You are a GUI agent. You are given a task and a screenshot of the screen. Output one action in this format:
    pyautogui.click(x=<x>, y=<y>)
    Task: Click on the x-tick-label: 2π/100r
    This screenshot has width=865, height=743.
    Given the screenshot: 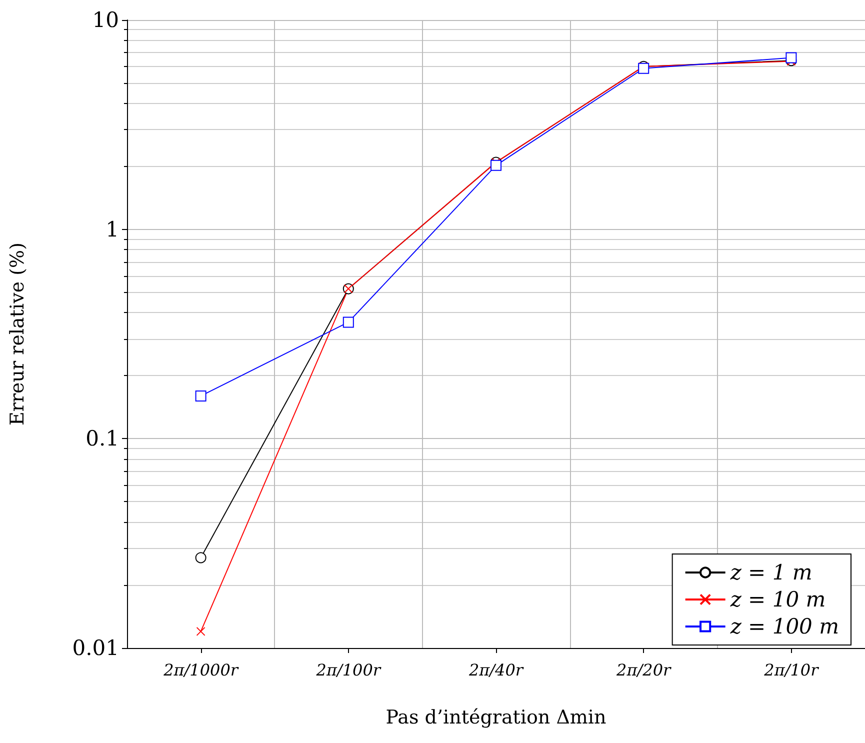 What is the action you would take?
    pyautogui.click(x=348, y=670)
    